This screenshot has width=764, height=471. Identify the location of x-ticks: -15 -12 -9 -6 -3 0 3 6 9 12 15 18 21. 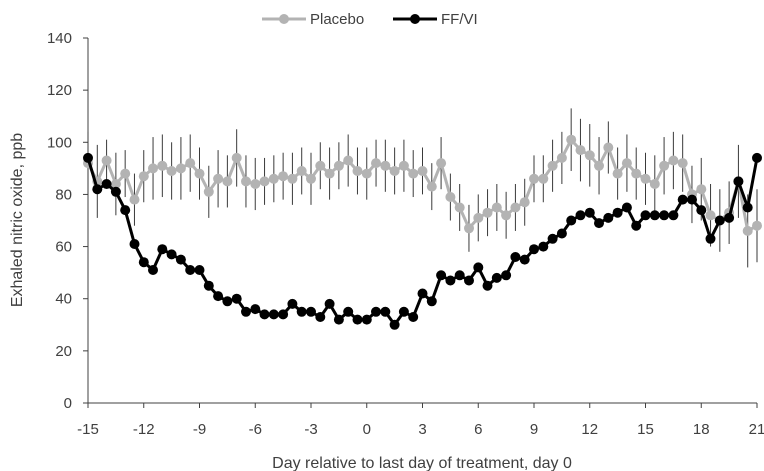
(420, 420).